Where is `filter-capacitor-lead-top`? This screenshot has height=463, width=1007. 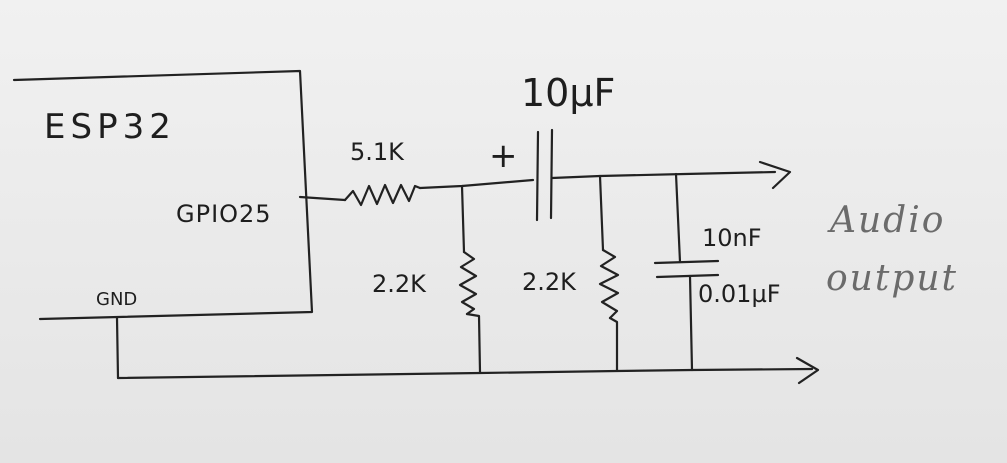 filter-capacitor-lead-top is located at coordinates (678, 218).